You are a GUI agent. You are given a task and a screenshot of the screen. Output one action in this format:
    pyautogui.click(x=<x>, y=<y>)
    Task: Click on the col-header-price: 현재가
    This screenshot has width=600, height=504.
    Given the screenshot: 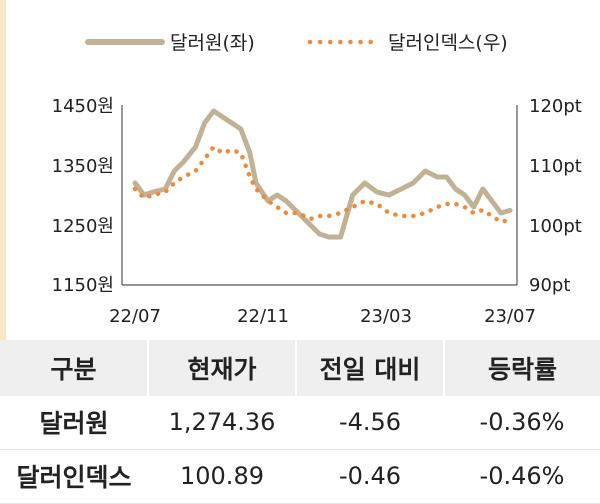 What is the action you would take?
    pyautogui.click(x=222, y=368)
    